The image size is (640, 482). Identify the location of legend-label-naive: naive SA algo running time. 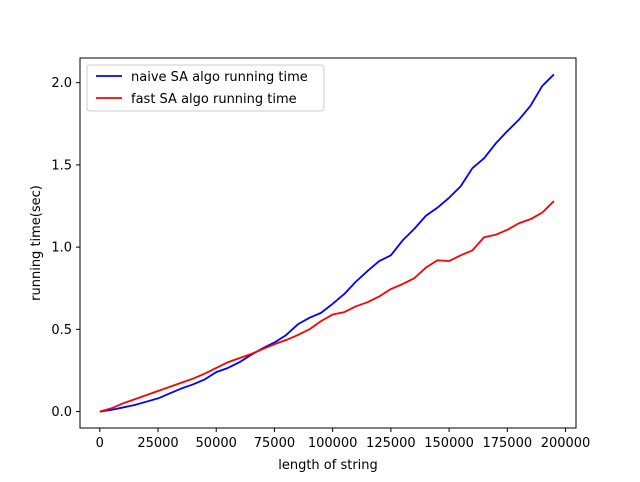
(219, 77).